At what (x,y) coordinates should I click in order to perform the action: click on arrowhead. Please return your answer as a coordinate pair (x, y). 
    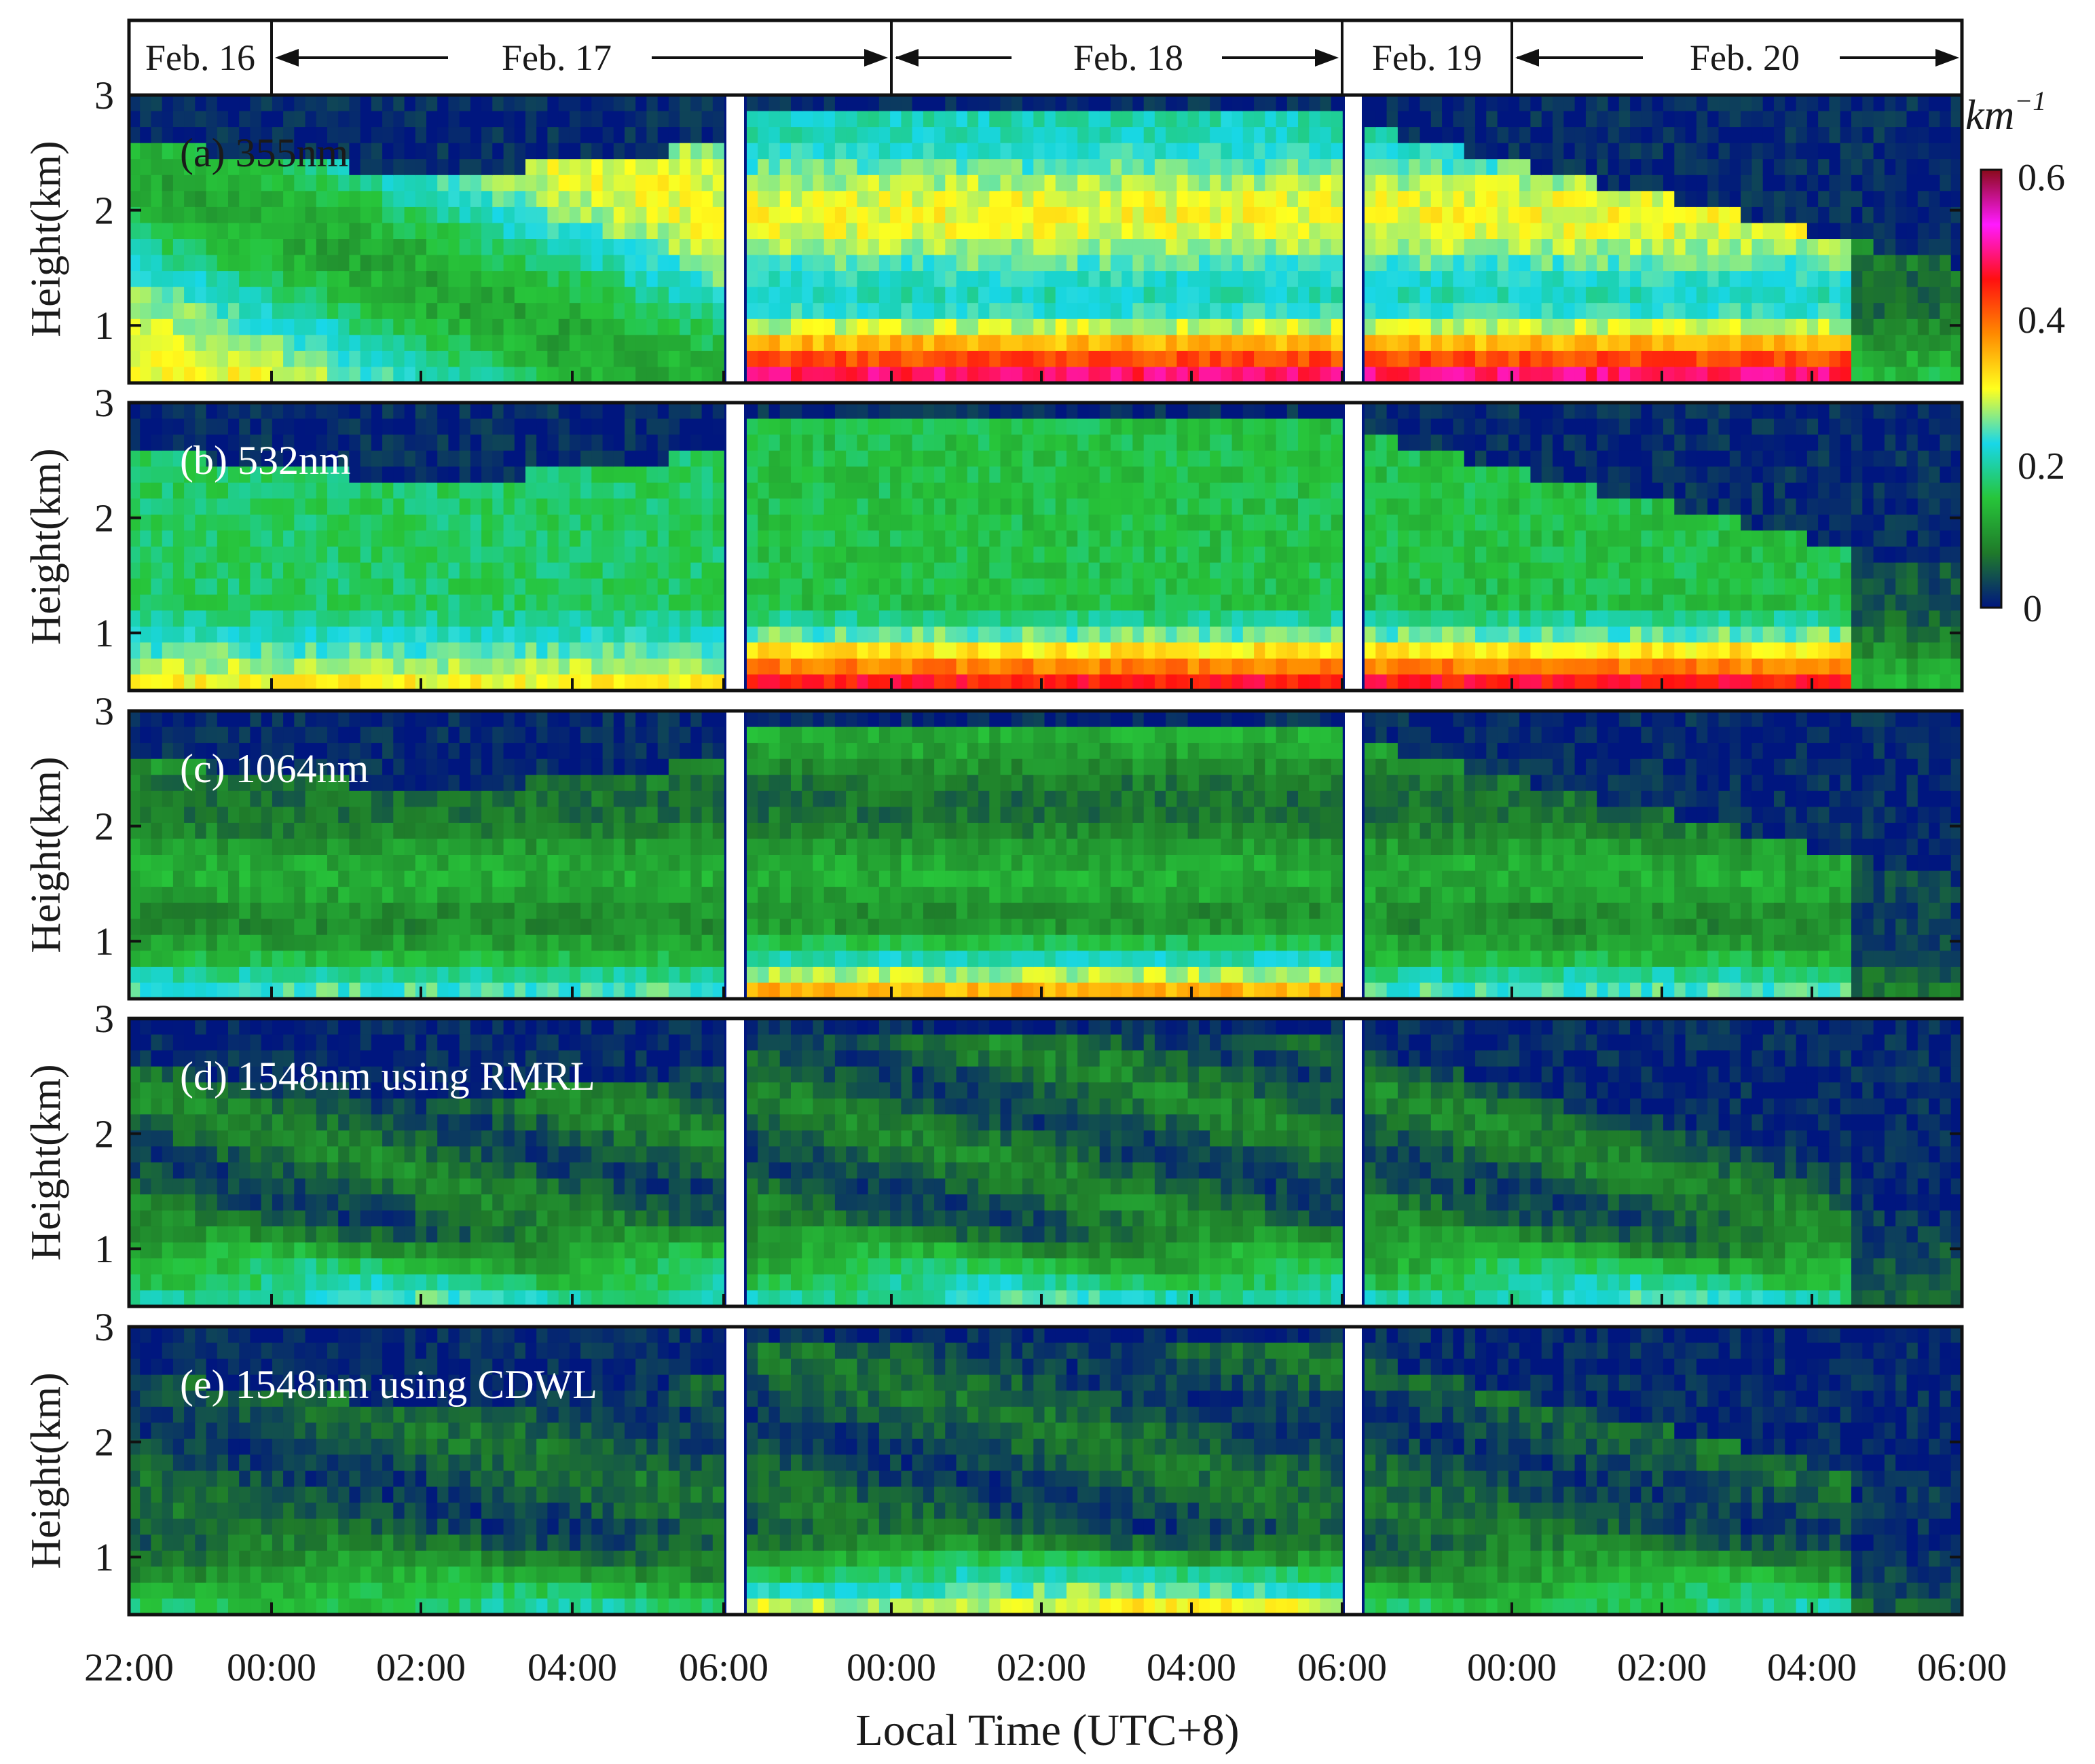
    Looking at the image, I should click on (876, 58).